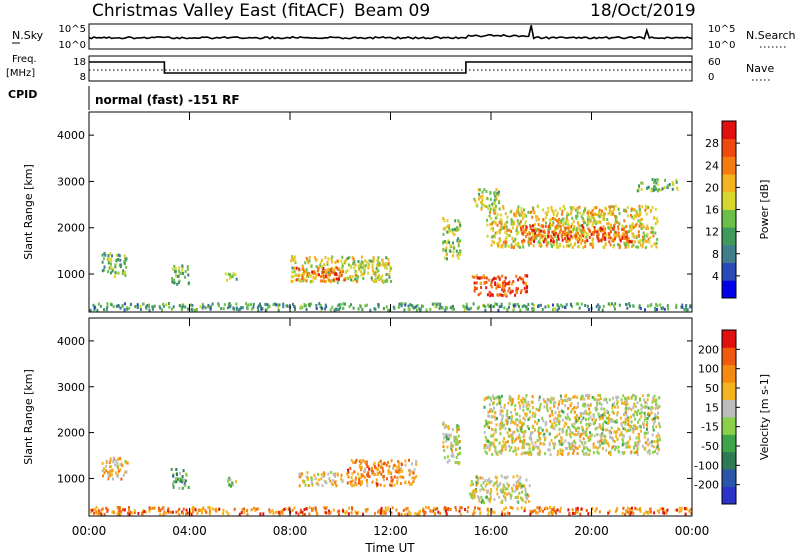  Describe the element at coordinates (771, 35) in the screenshot. I see `nsearch-label: N.Search` at that location.